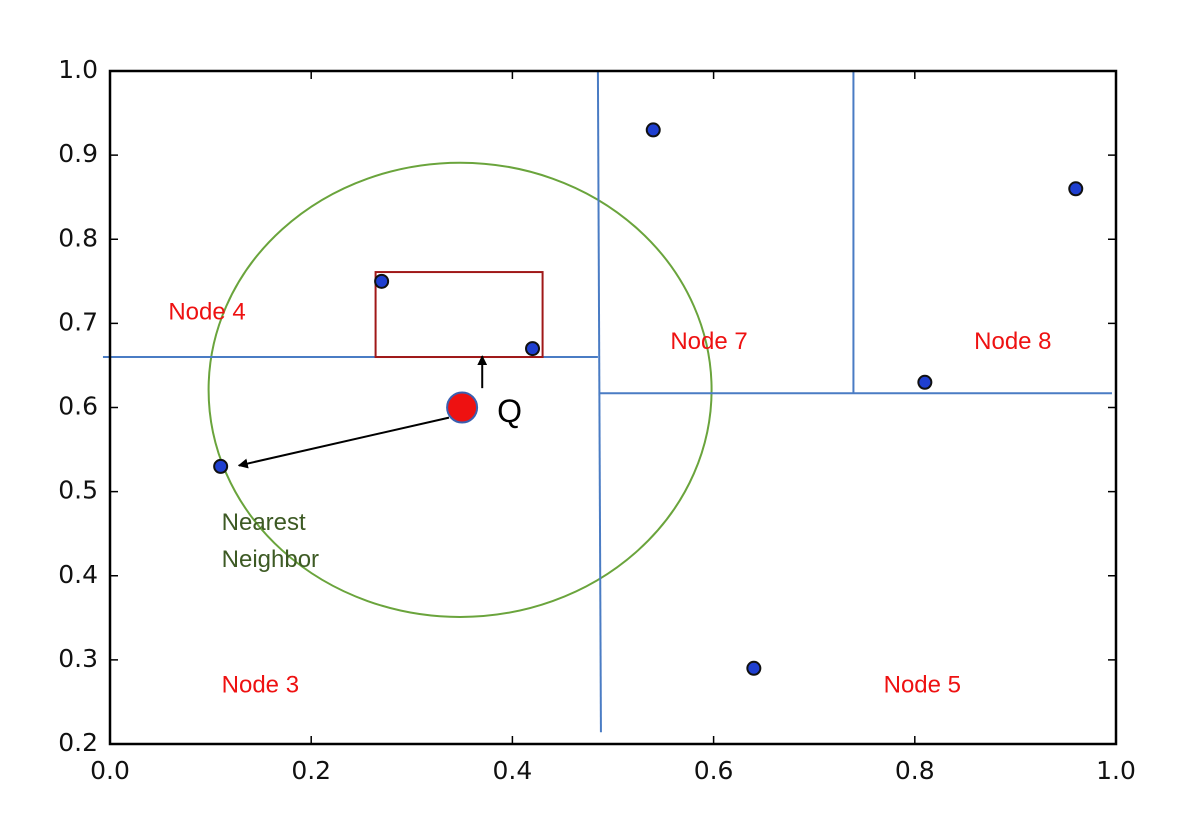  Describe the element at coordinates (78, 658) in the screenshot. I see `y-tick-label: 0.3` at that location.